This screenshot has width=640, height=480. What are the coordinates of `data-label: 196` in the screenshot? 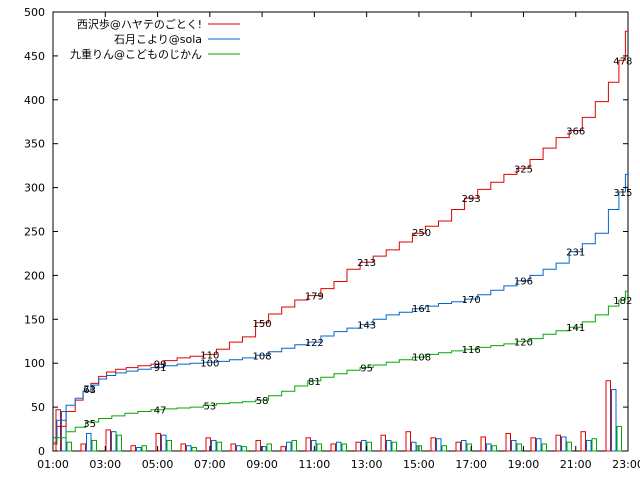 It's located at (523, 282).